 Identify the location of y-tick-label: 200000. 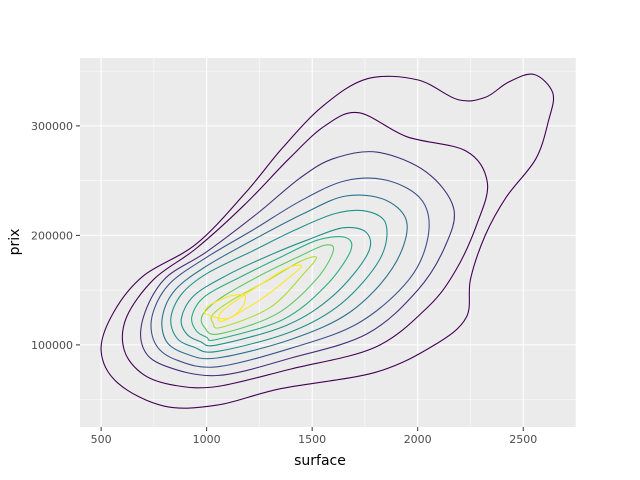
(52, 235).